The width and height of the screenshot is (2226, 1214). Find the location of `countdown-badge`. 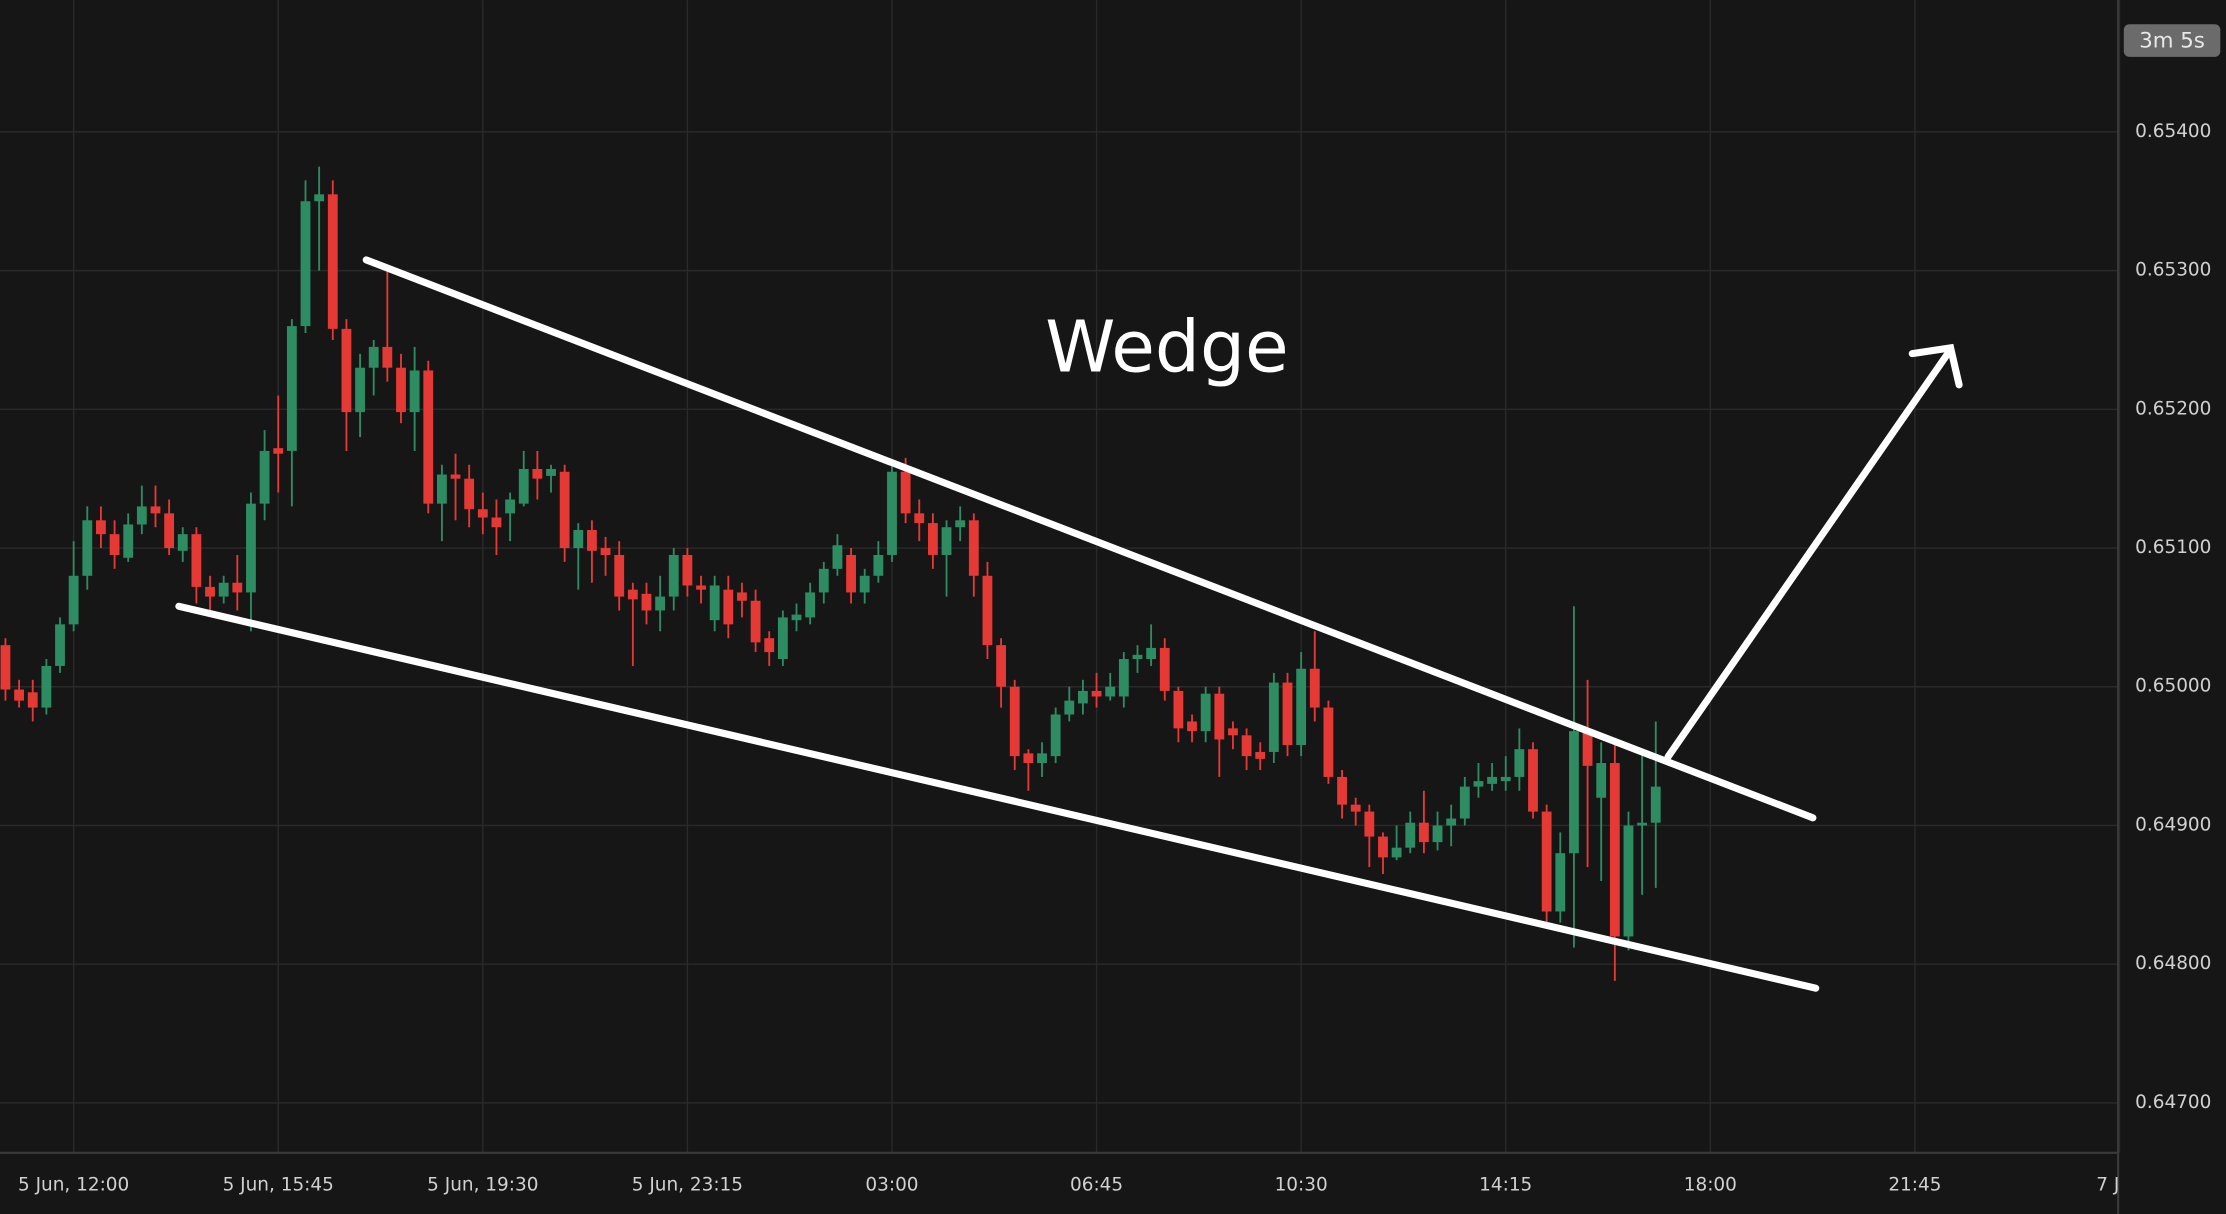

countdown-badge is located at coordinates (2172, 40).